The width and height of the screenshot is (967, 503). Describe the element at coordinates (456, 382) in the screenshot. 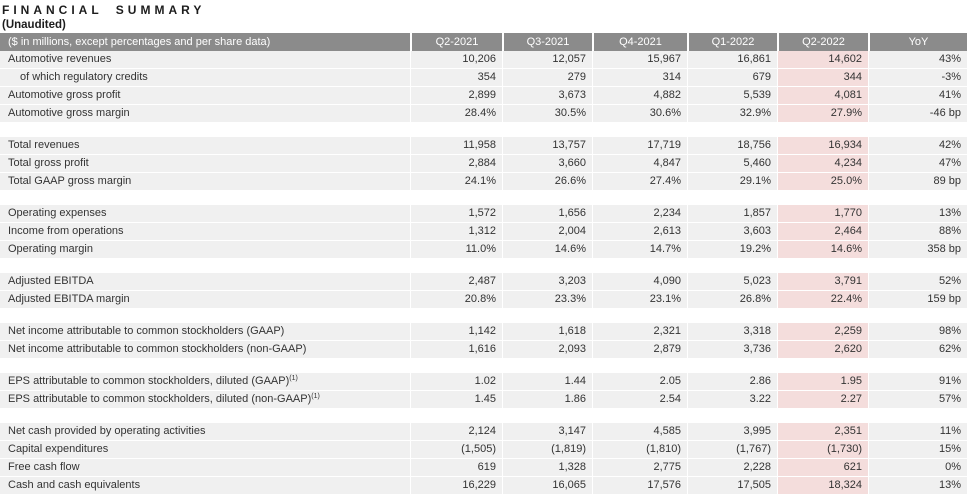

I see `cell-q2-2021: 1.02` at that location.